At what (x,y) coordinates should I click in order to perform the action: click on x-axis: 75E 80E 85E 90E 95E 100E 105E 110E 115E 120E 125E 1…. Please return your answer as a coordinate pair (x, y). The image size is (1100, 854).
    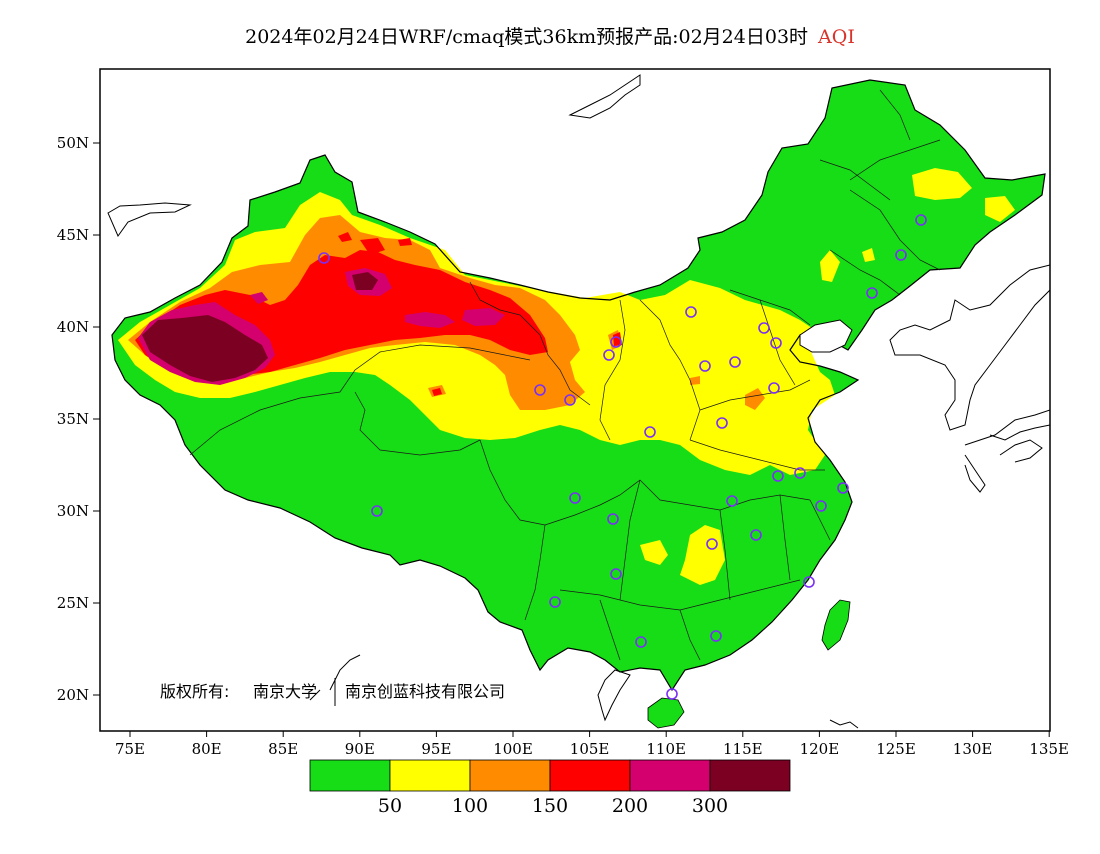
    Looking at the image, I should click on (592, 744).